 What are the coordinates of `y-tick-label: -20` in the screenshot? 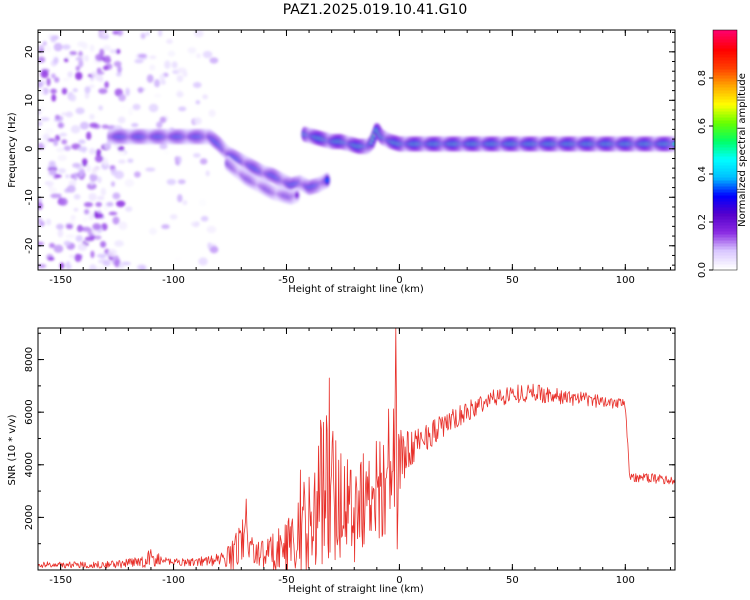 It's located at (29, 246).